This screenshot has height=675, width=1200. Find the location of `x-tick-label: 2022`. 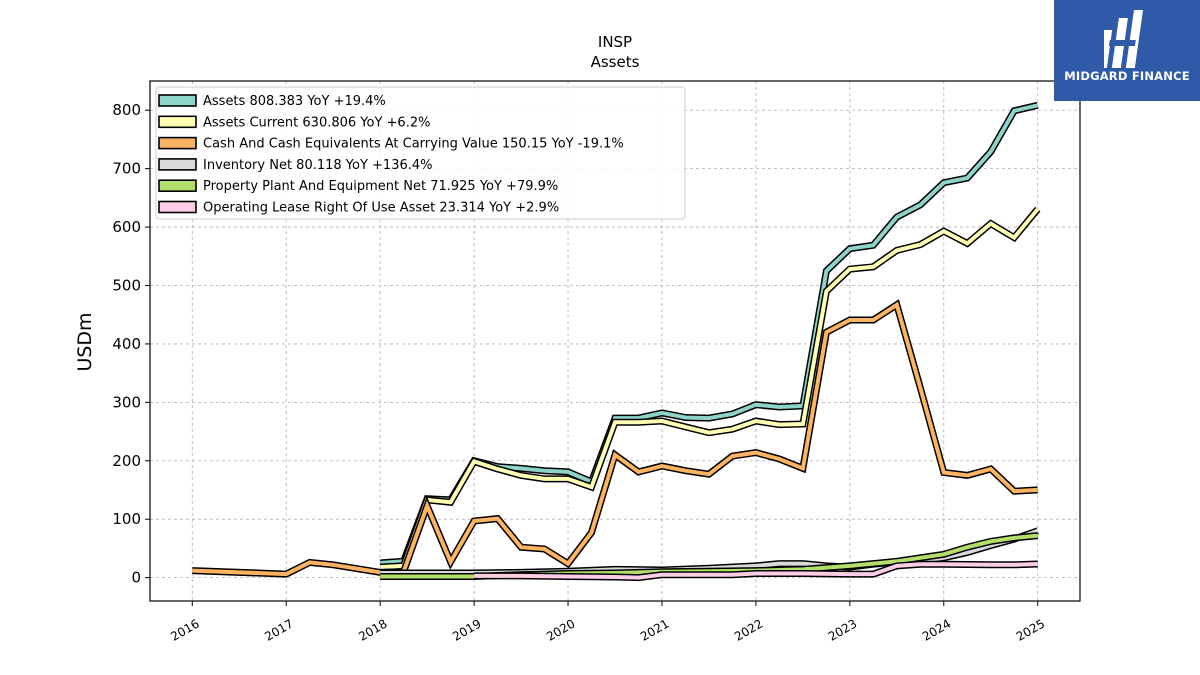

x-tick-label: 2022 is located at coordinates (748, 629).